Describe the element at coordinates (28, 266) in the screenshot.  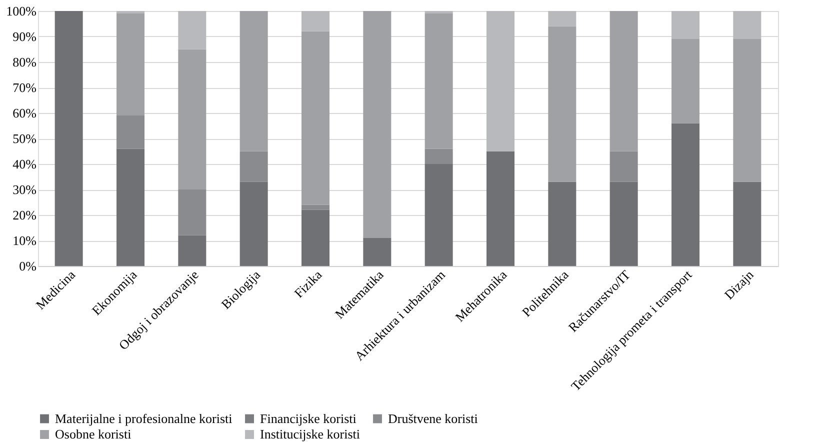
I see `y-tick-label: 0%` at that location.